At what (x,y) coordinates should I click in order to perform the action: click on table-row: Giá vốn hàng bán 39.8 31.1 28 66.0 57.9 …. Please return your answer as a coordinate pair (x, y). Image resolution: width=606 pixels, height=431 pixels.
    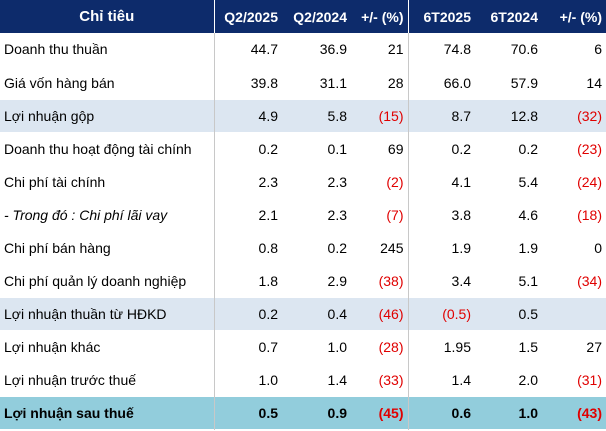
    Looking at the image, I should click on (303, 82).